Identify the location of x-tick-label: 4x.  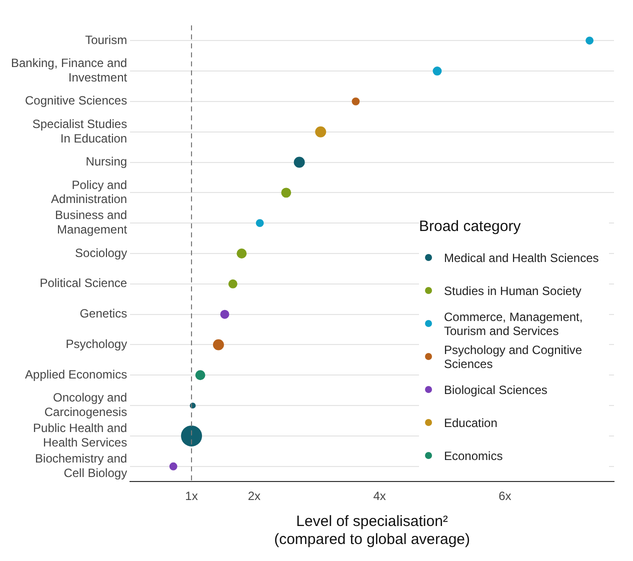
(379, 496).